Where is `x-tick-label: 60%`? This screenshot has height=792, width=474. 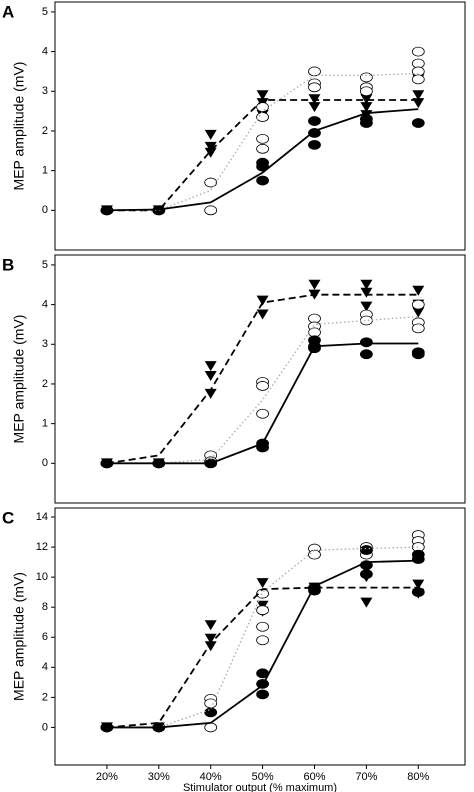
x-tick-label: 60% is located at coordinates (314, 777).